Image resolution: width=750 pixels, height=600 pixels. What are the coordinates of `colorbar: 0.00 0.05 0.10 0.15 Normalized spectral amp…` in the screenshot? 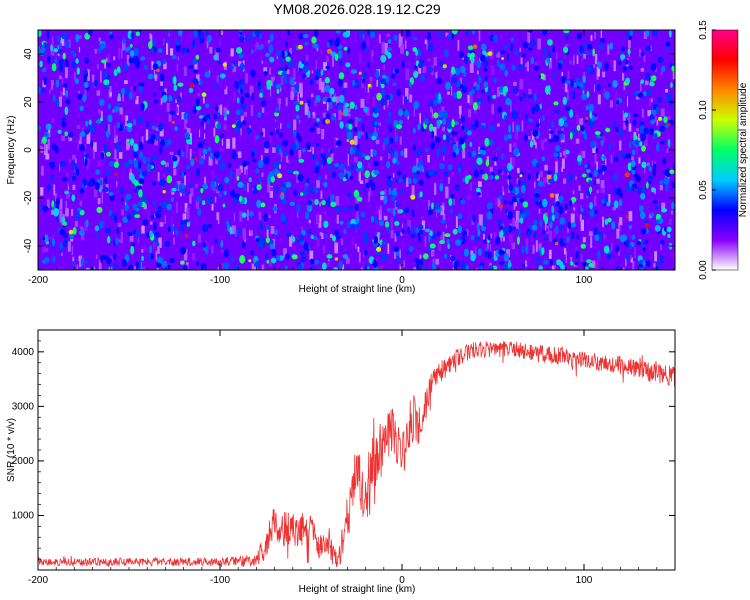 It's located at (723, 150).